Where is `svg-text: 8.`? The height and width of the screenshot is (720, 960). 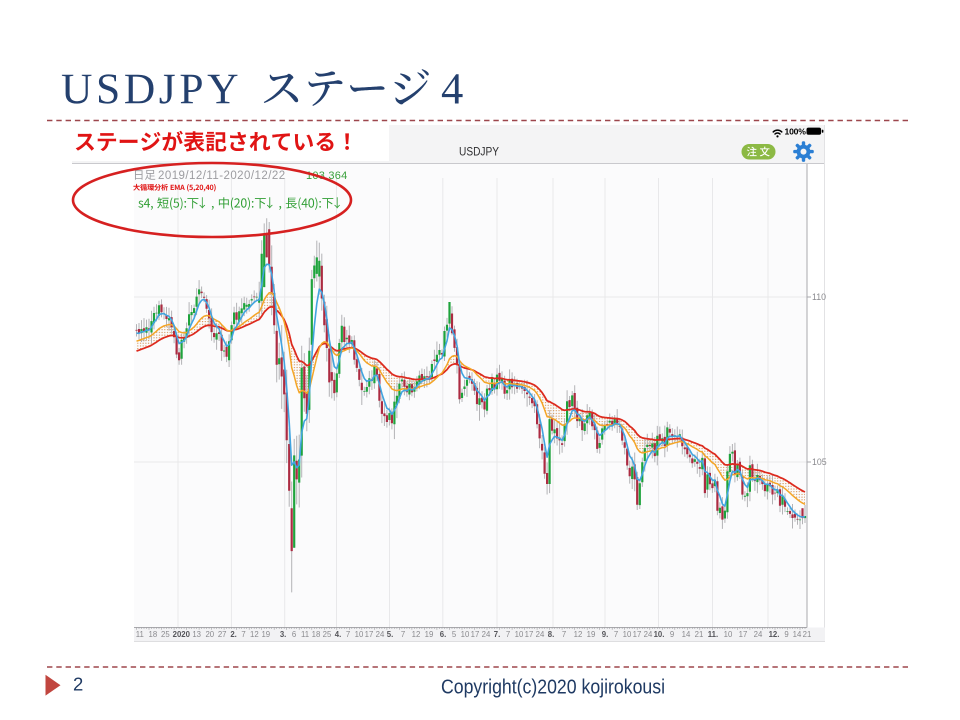 svg-text: 8. is located at coordinates (551, 633).